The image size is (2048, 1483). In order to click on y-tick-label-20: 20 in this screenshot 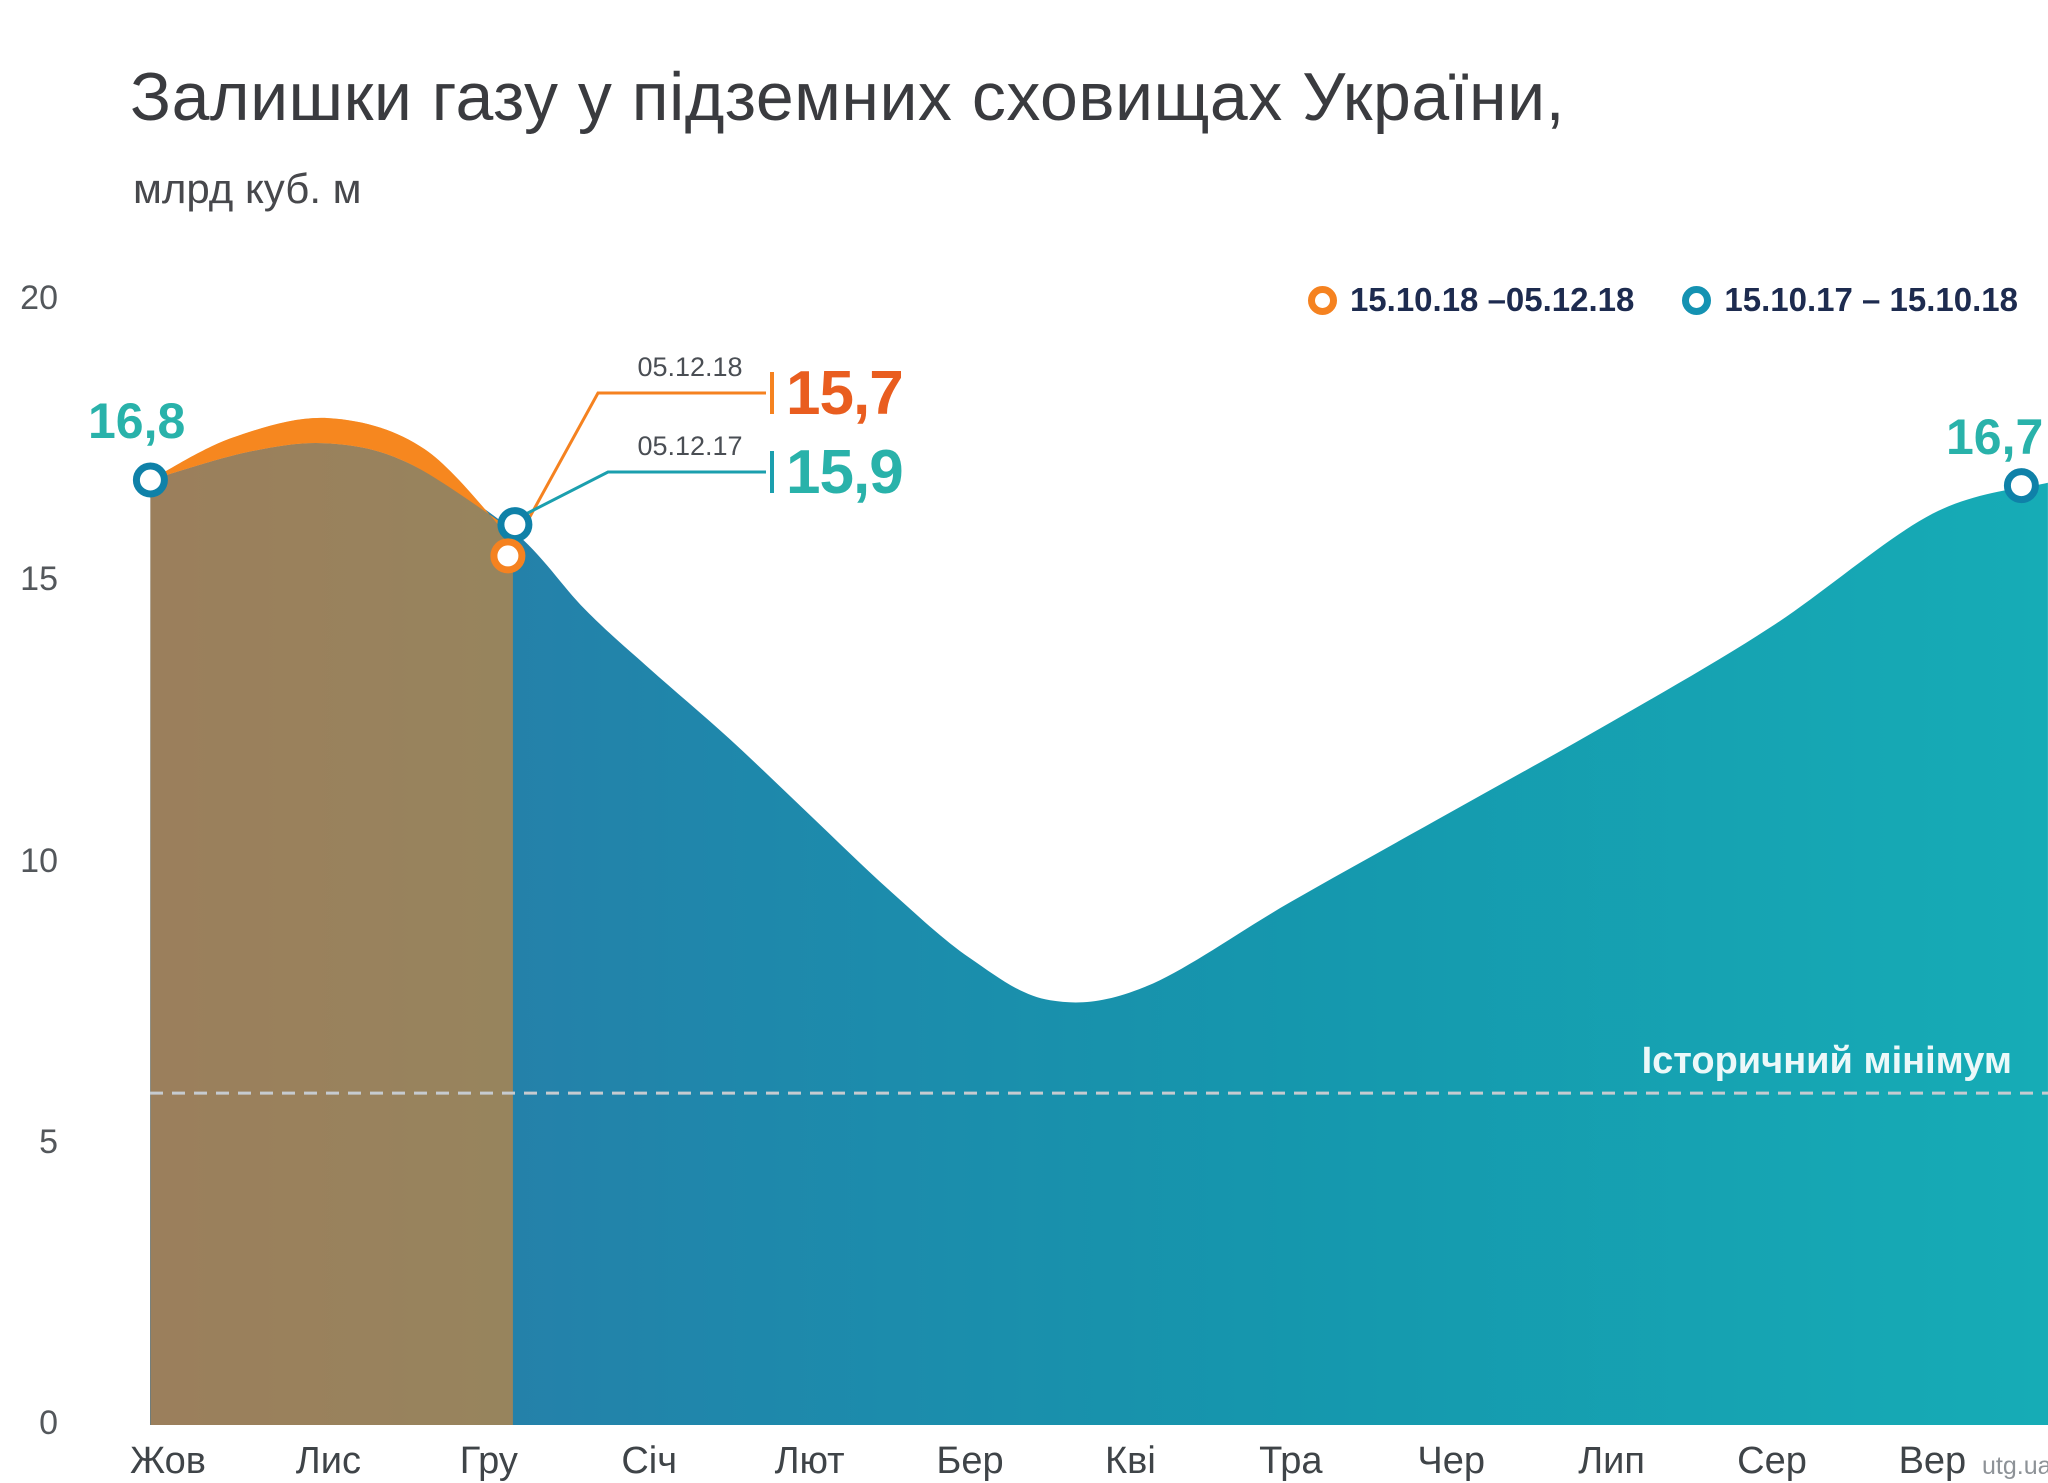, I will do `click(39, 298)`.